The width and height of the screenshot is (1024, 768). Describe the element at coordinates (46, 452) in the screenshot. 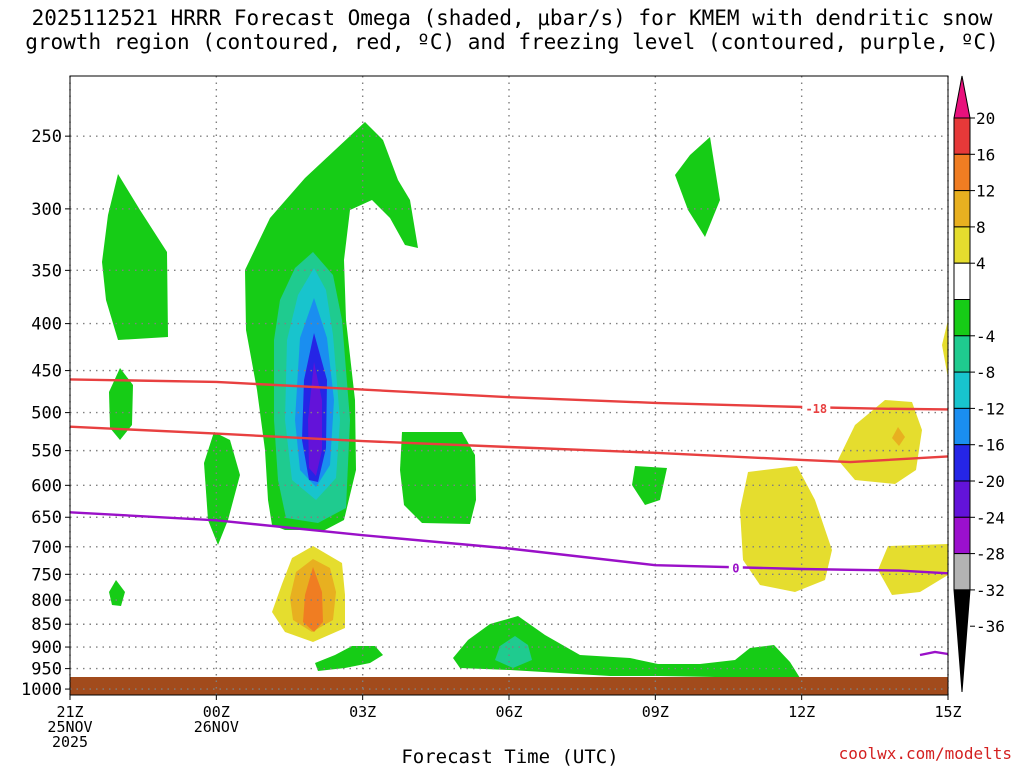

I see `y-tick-label: 550` at that location.